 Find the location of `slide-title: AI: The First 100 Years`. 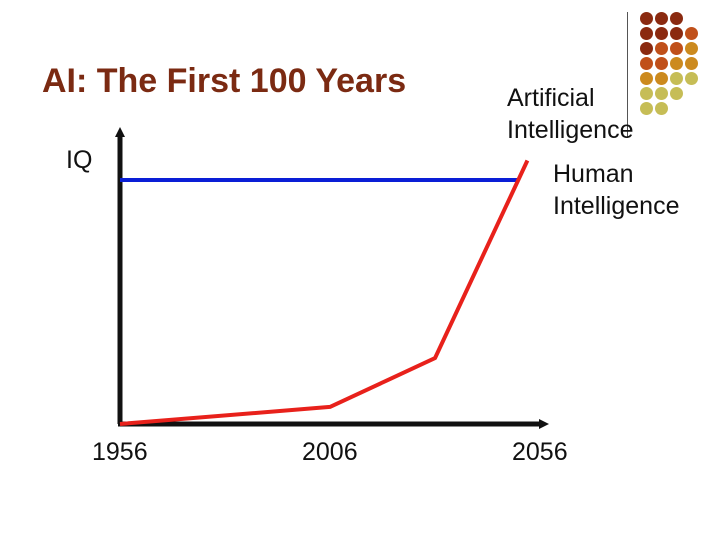

slide-title: AI: The First 100 Years is located at coordinates (224, 81).